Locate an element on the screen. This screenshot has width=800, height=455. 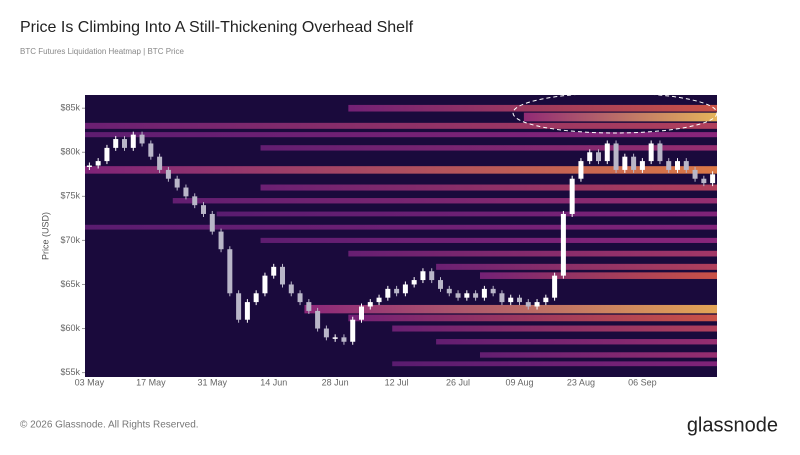
logo: glassnode is located at coordinates (732, 425).